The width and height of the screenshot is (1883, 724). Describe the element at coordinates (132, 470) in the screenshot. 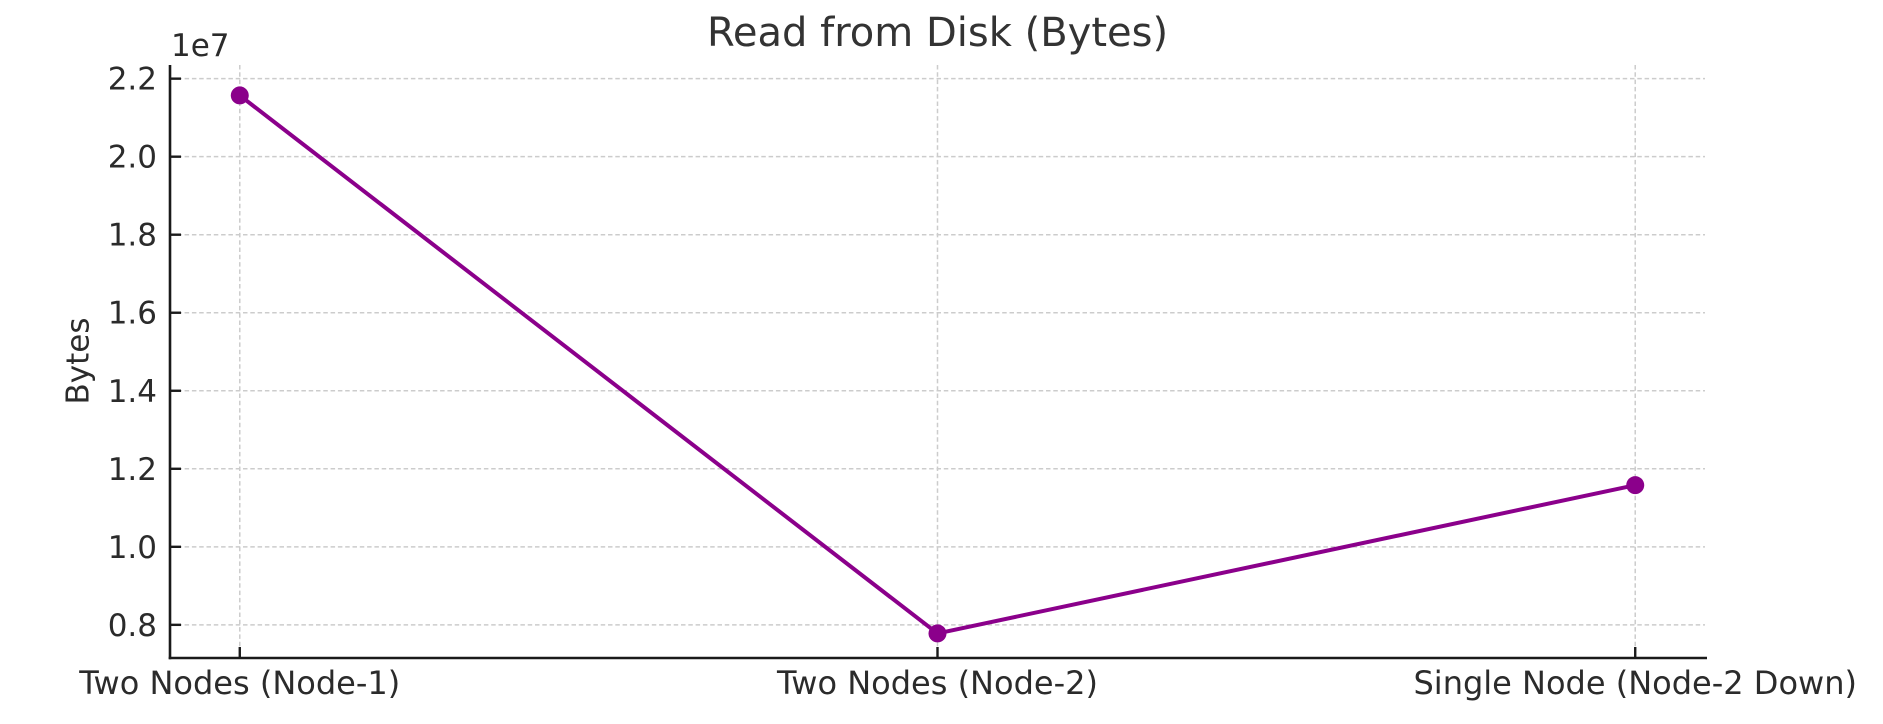

I see `y-tick-label: 1.2` at that location.